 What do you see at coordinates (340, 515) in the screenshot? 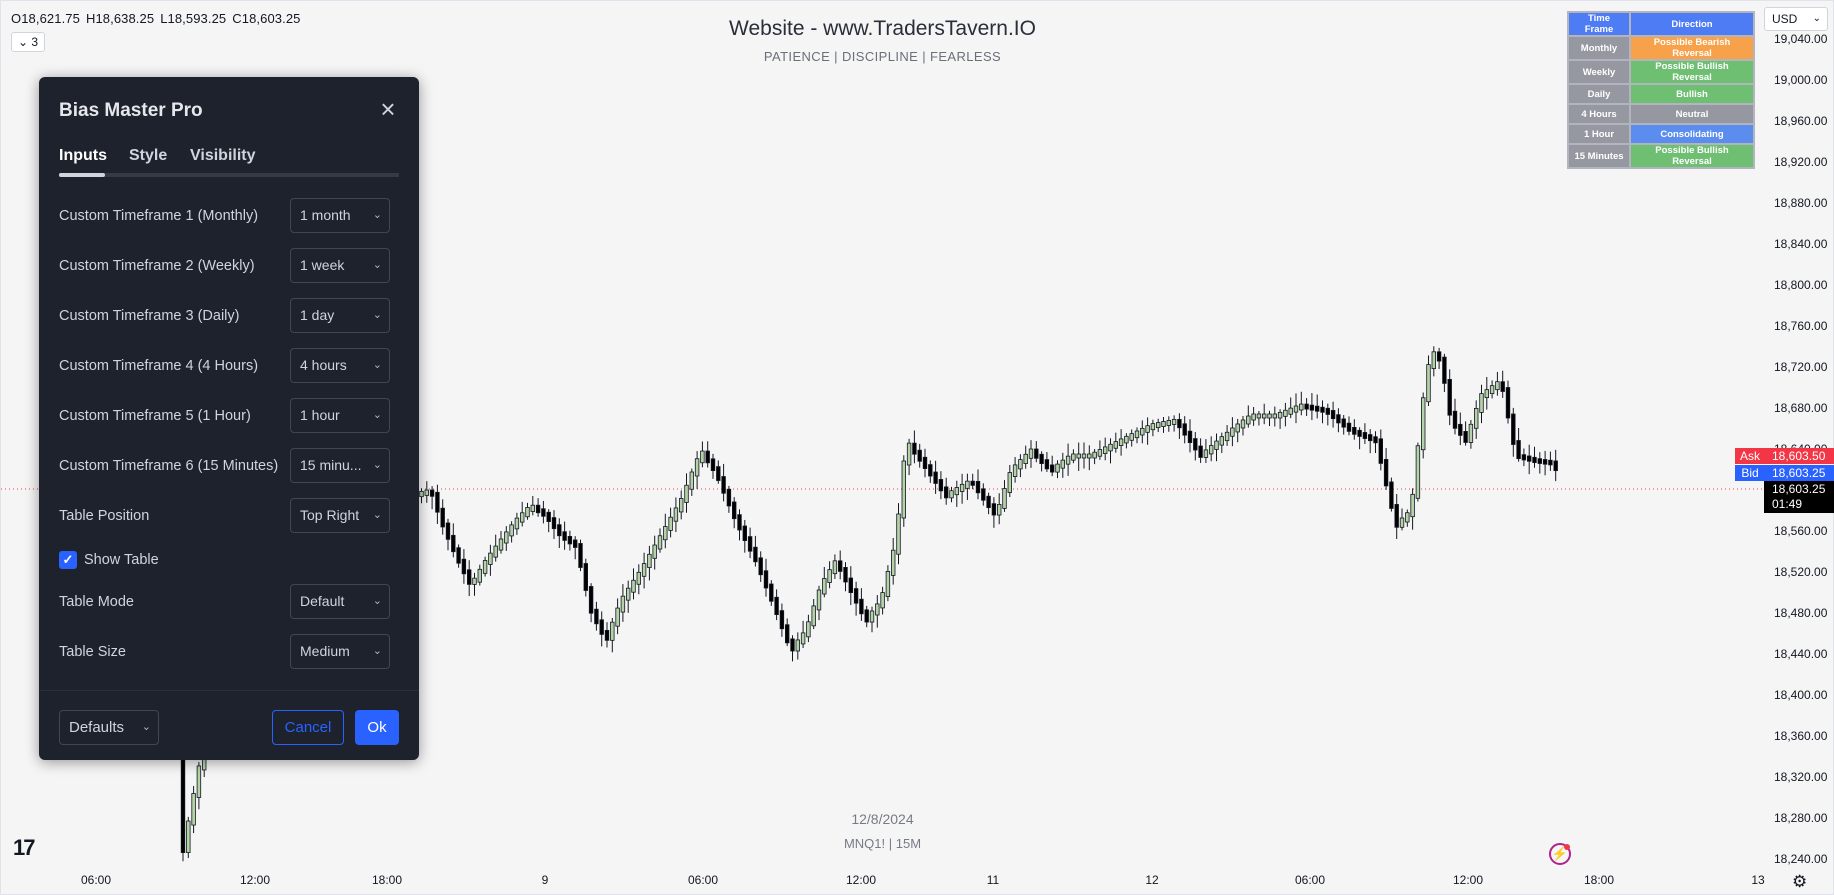
I see `select-table-position: Top Right ⌄` at bounding box center [340, 515].